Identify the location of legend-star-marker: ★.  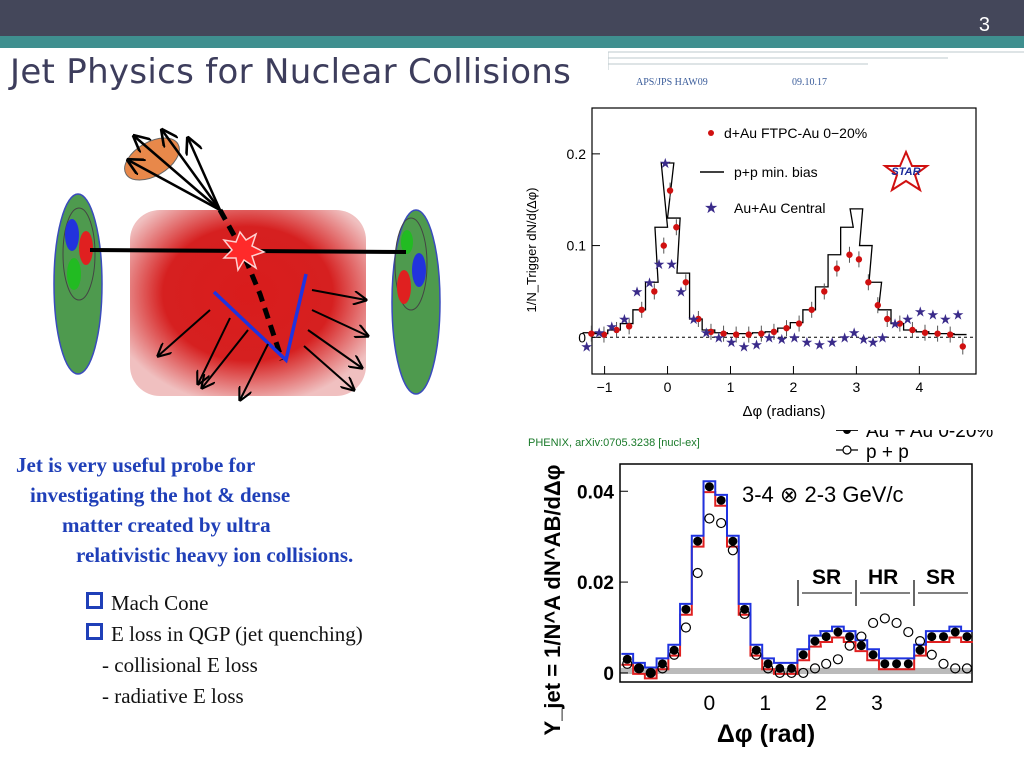
(711, 208).